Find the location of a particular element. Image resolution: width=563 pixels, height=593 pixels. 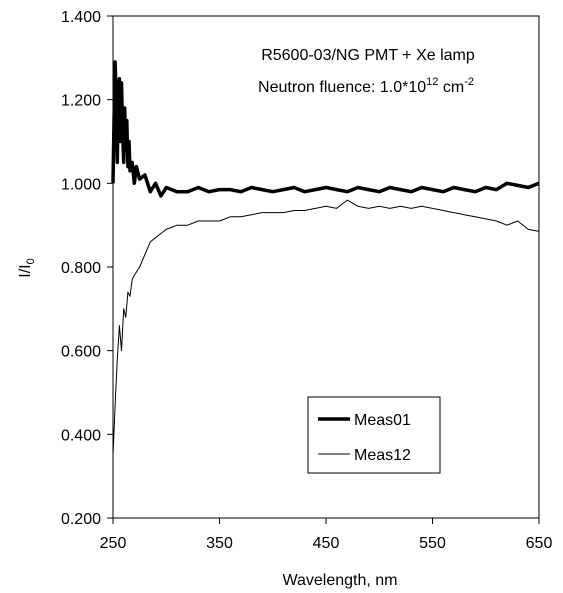

legend: Meas01 Meas12 is located at coordinates (374, 435).